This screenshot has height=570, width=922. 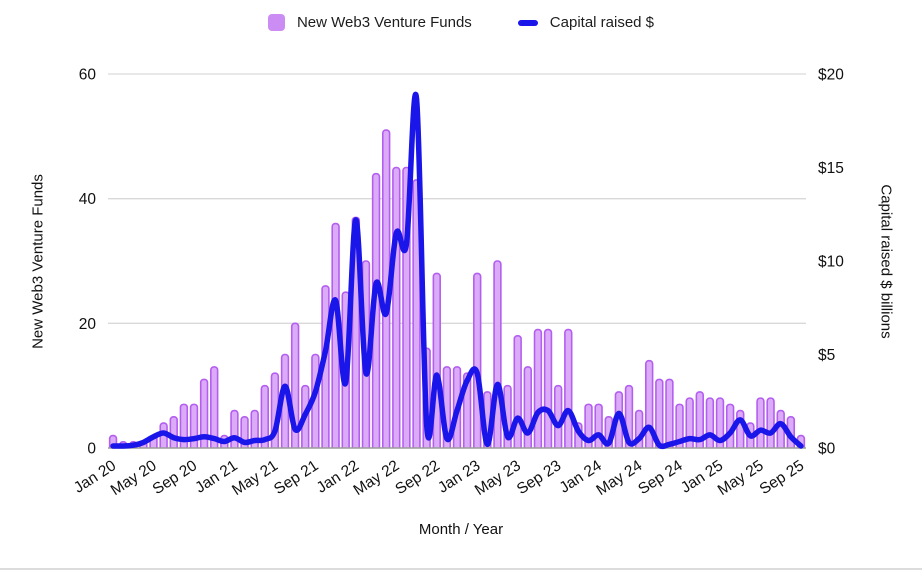 What do you see at coordinates (649, 403) in the screenshot?
I see `bar-Jun 24` at bounding box center [649, 403].